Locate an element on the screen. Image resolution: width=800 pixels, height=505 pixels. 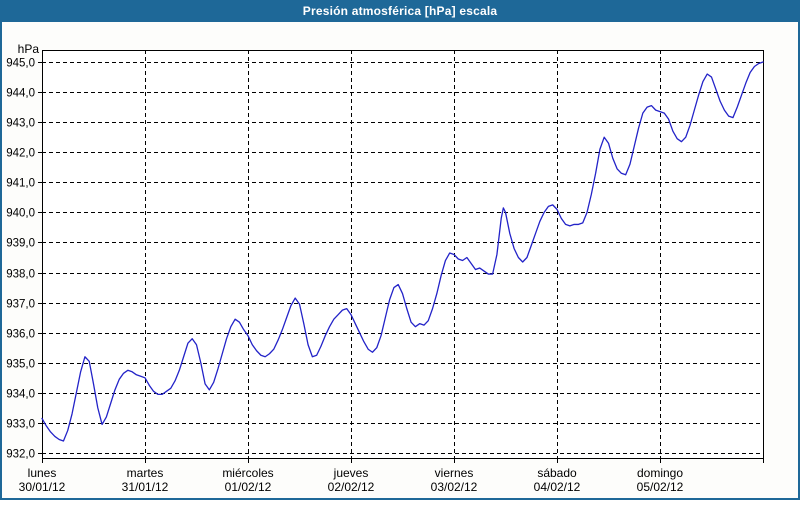
day-name-label: jueves is located at coordinates (351, 473).